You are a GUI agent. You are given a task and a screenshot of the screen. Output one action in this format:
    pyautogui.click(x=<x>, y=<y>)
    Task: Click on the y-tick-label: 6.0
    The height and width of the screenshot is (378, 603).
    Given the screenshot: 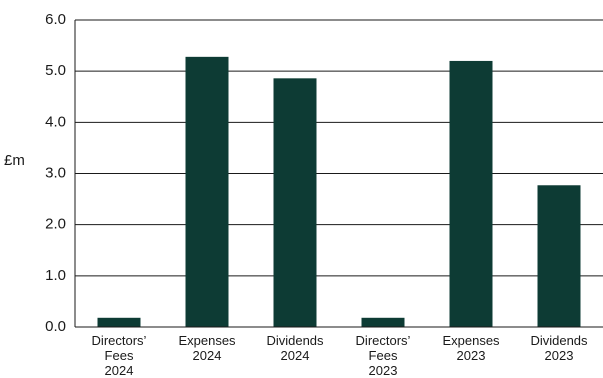 What is the action you would take?
    pyautogui.click(x=55, y=19)
    